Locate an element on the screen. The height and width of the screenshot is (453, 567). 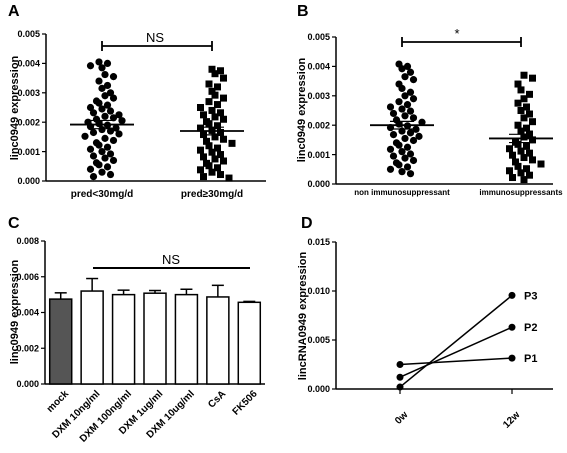
y-tick-label-C: 0.004 is located at coordinates (27, 313).